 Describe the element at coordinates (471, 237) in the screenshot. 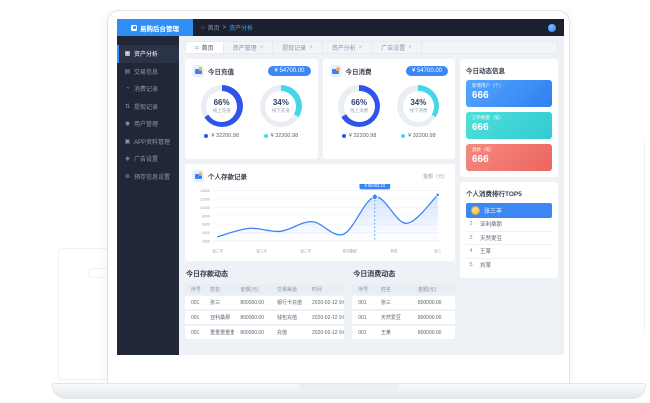

I see `ranking-rank: 3` at that location.